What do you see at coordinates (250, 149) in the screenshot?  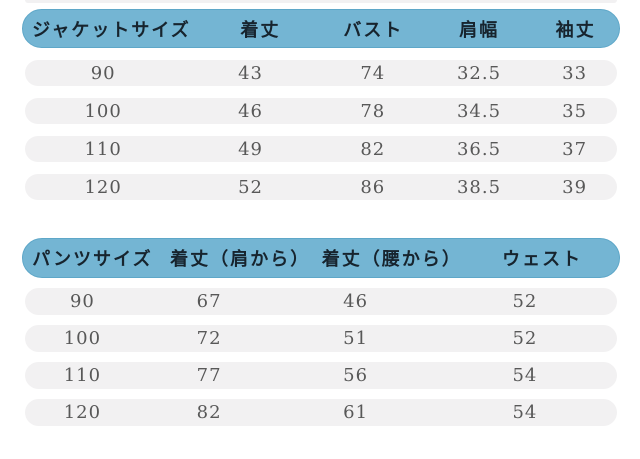 I see `table-cell: 49` at bounding box center [250, 149].